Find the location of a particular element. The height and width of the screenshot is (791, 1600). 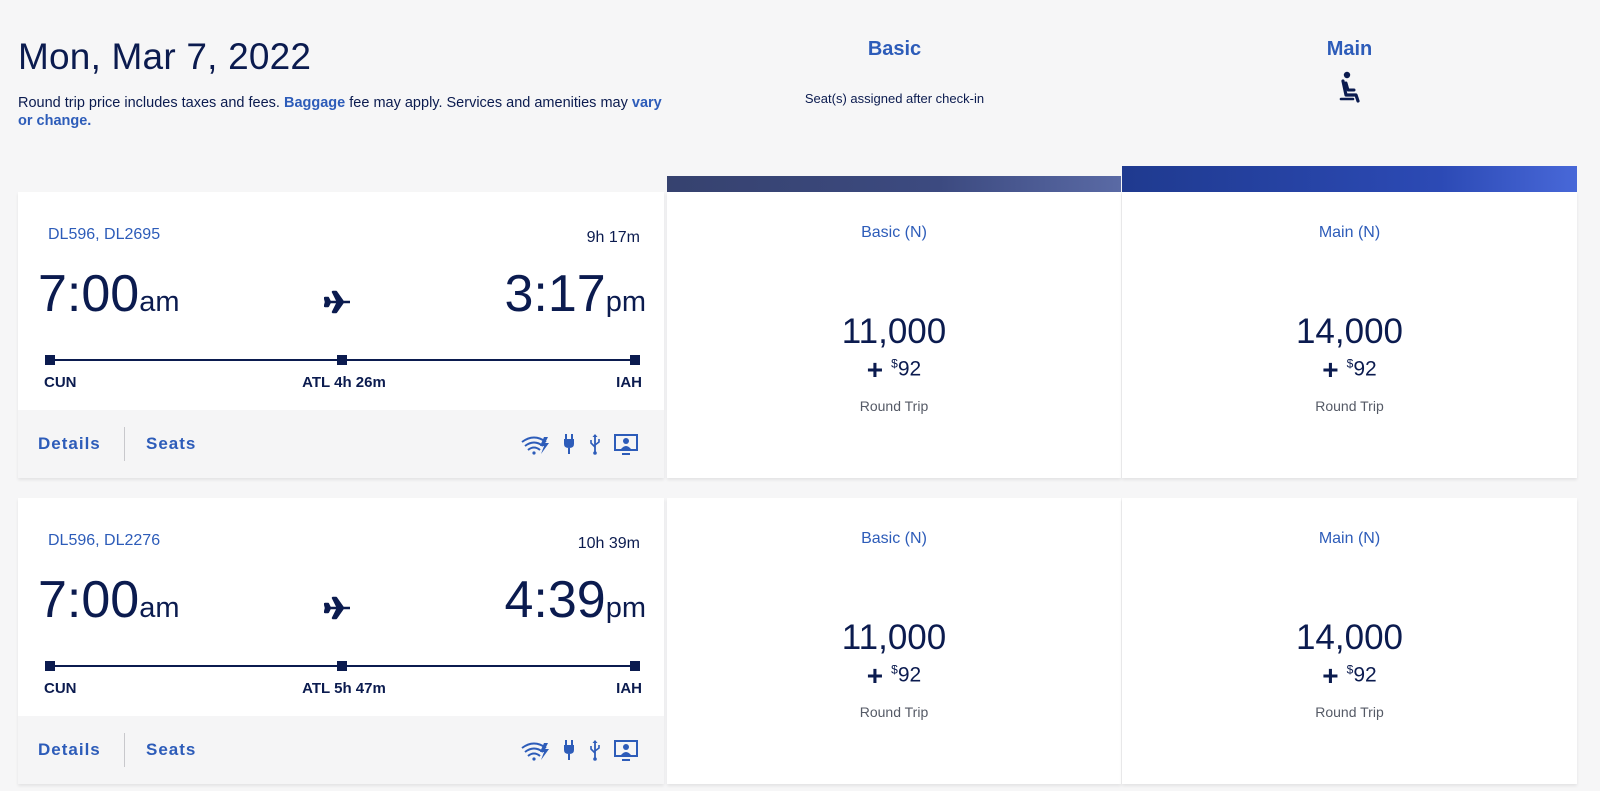

flight-duration: 9h 17m is located at coordinates (613, 237).